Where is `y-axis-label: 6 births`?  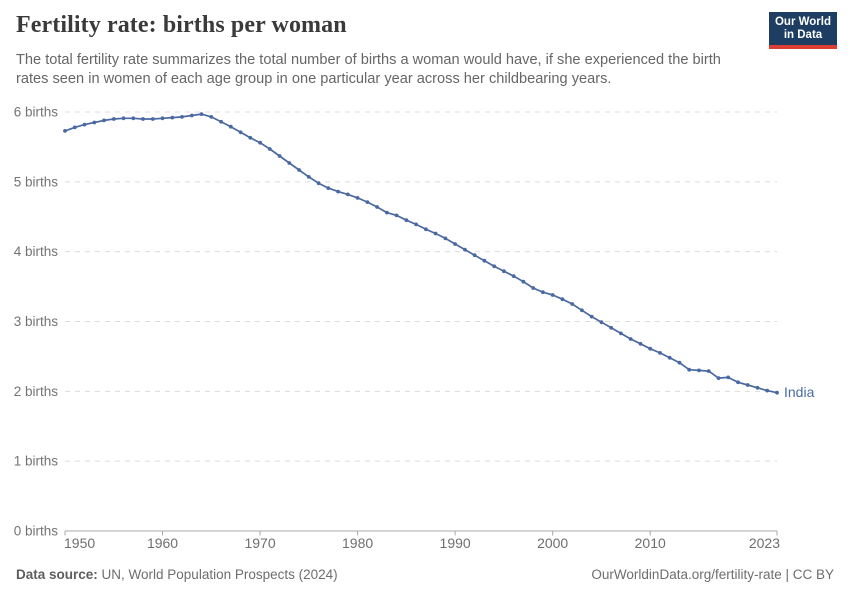 y-axis-label: 6 births is located at coordinates (36, 112).